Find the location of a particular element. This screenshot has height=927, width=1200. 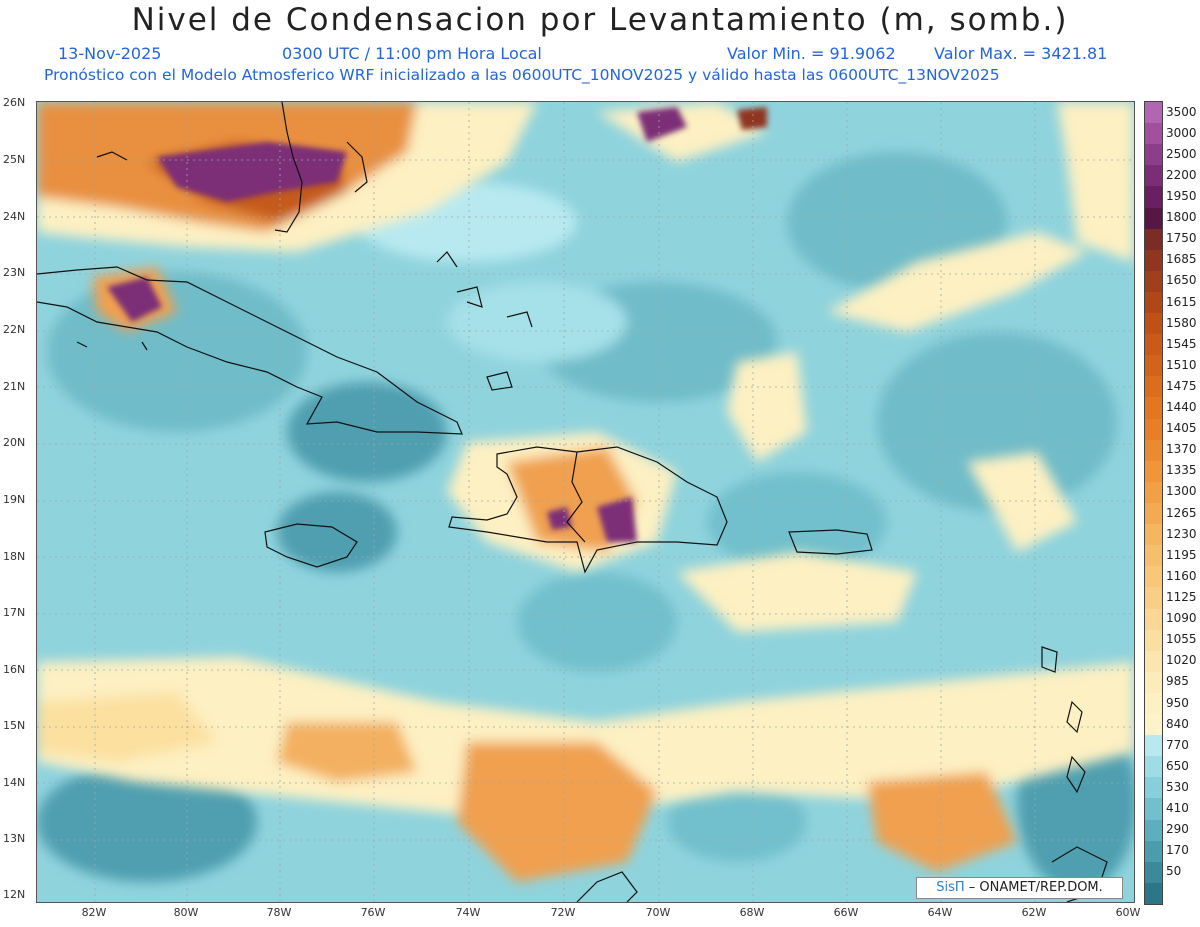

lat-label-14n: 14N is located at coordinates (14, 782).